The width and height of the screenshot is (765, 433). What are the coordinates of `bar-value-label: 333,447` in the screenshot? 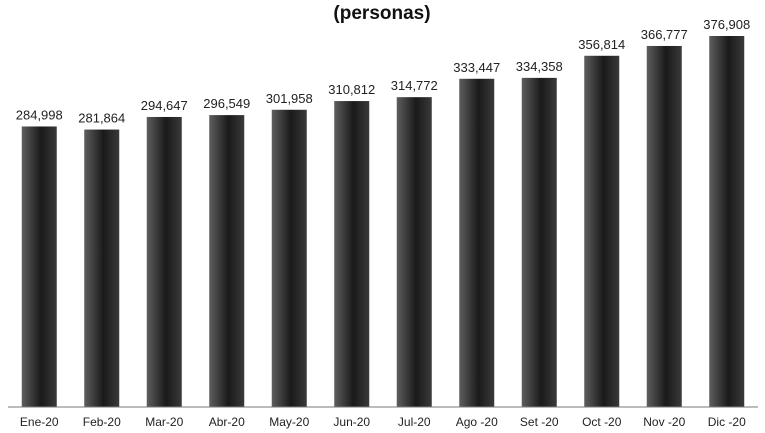 It's located at (476, 67).